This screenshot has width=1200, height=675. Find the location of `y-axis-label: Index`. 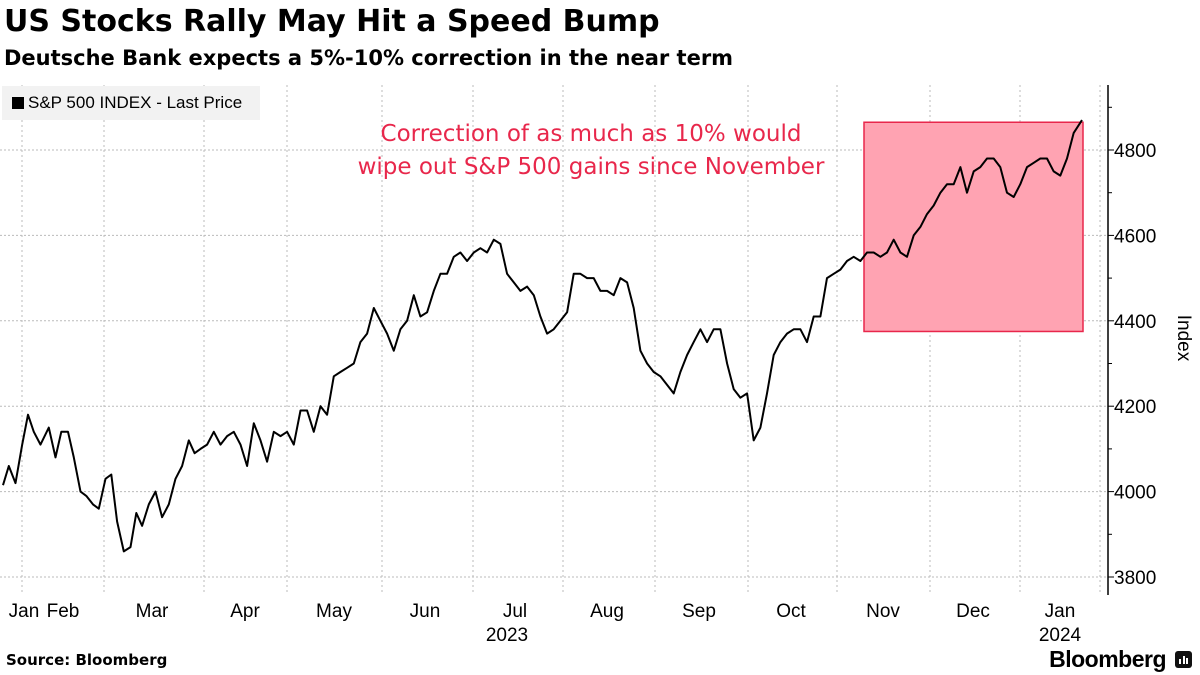

y-axis-label: Index is located at coordinates (1183, 338).